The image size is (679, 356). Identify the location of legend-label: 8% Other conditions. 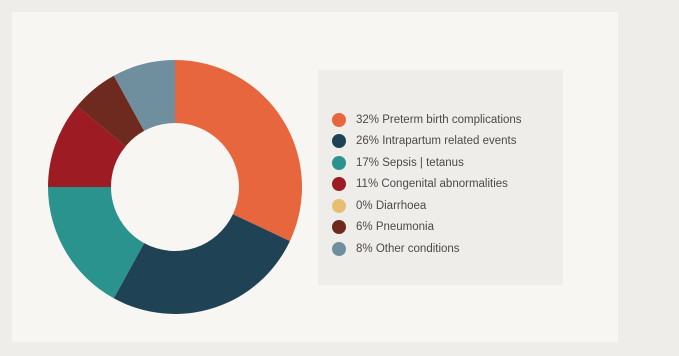
(408, 248).